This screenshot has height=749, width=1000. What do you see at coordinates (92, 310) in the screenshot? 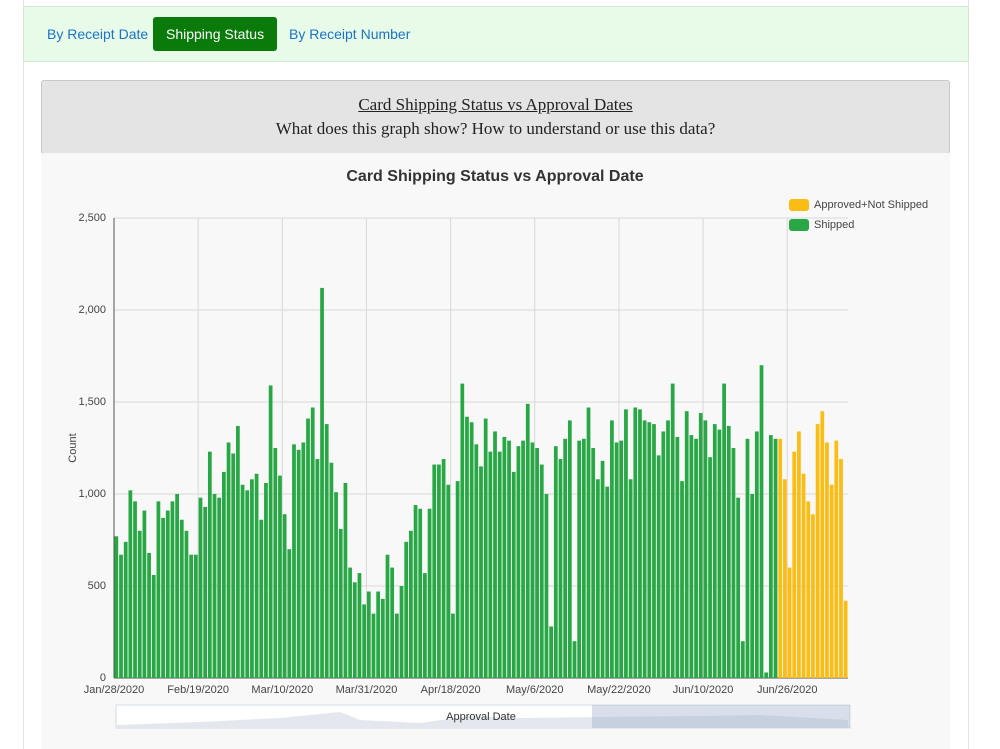
I see `y-tick-label: 2,000` at bounding box center [92, 310].